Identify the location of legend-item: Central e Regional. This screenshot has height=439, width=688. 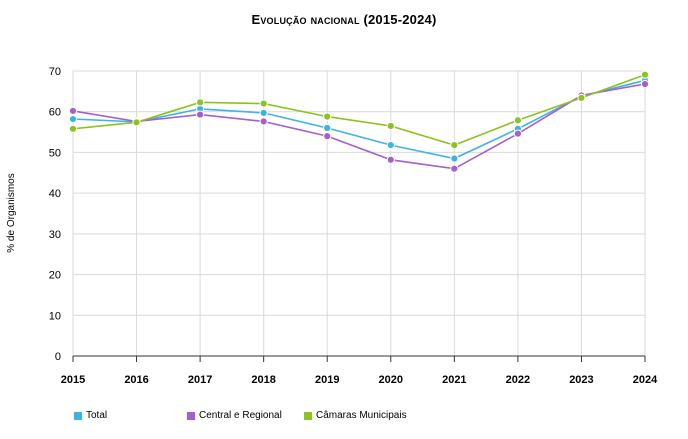
(234, 415).